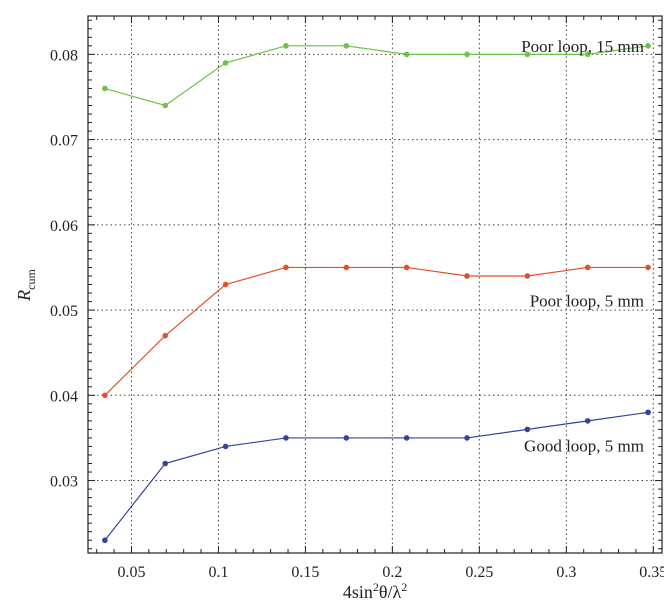  What do you see at coordinates (479, 572) in the screenshot?
I see `x-tick-label: 0.25` at bounding box center [479, 572].